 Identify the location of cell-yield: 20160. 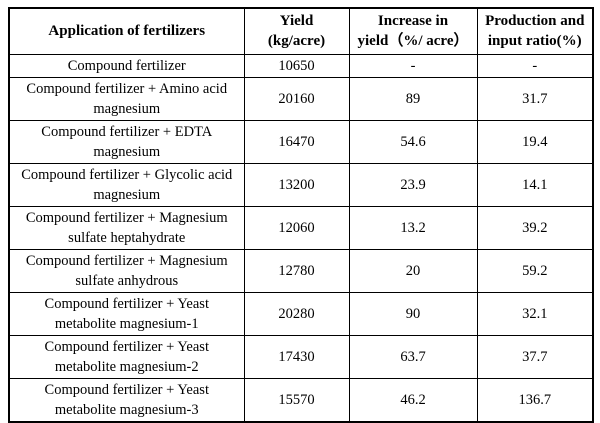
(296, 98).